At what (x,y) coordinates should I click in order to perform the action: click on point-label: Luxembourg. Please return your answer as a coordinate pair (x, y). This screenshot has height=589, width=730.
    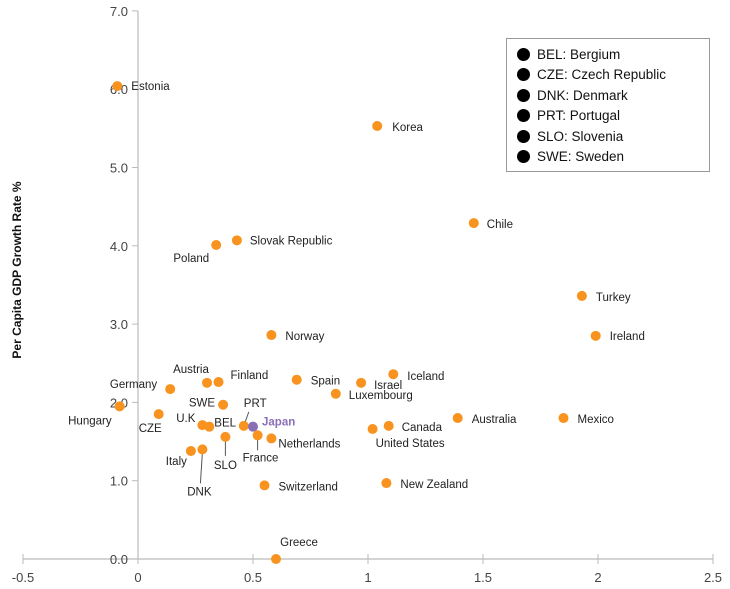
    Looking at the image, I should click on (381, 396).